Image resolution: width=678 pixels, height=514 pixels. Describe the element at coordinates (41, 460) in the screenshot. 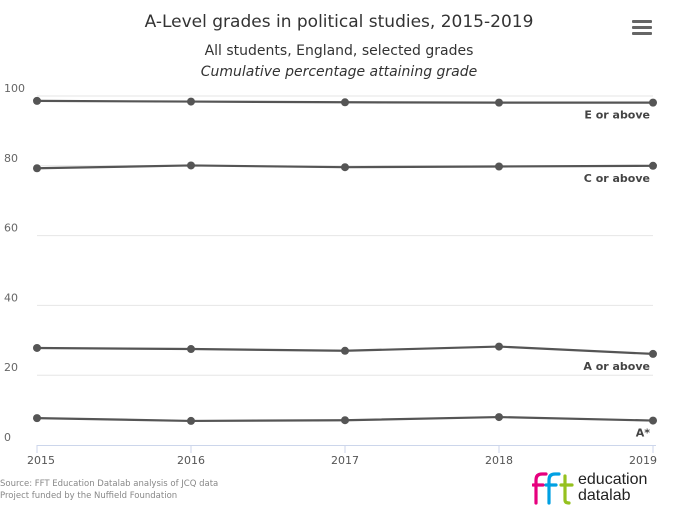

I see `x-tick-label: 2015` at that location.